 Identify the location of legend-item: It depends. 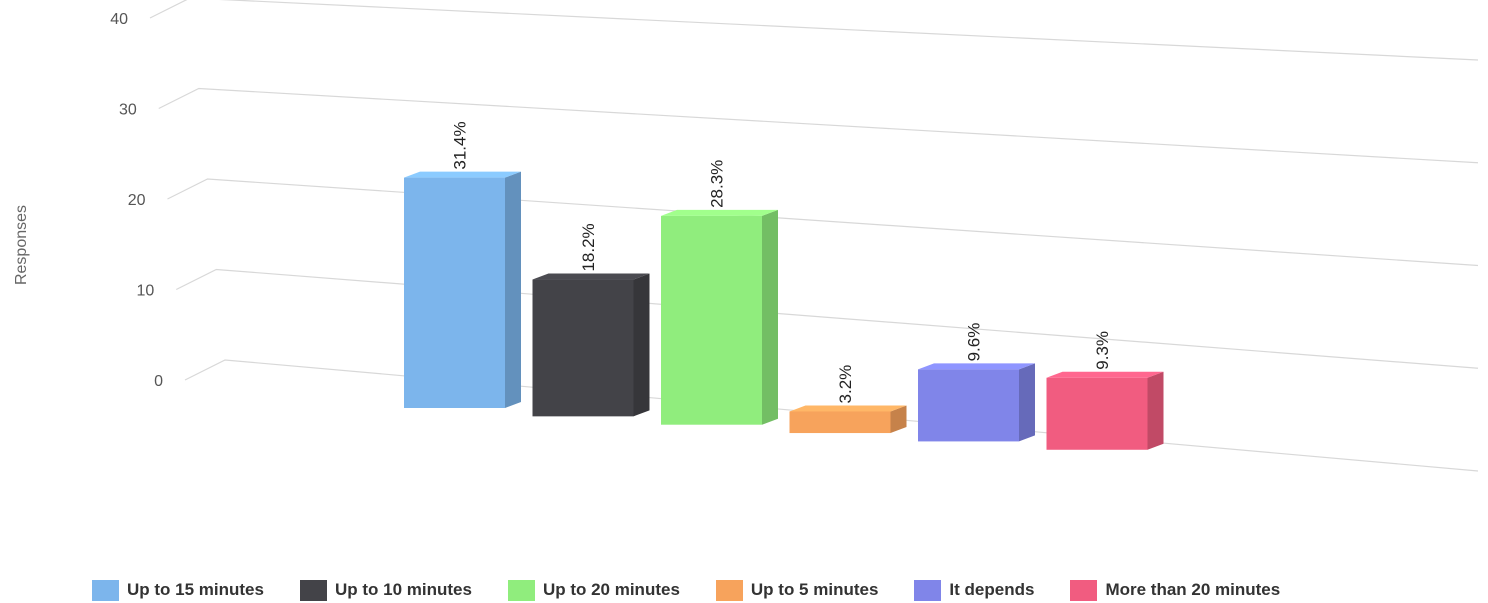
(974, 590).